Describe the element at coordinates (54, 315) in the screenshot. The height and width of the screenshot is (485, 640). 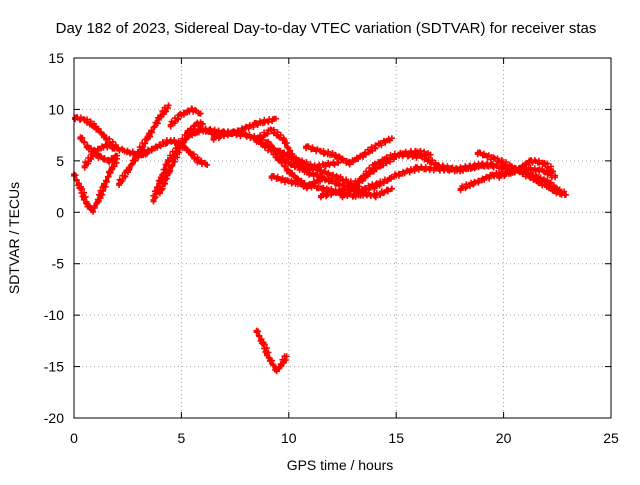
I see `y-tick-label: -10` at that location.